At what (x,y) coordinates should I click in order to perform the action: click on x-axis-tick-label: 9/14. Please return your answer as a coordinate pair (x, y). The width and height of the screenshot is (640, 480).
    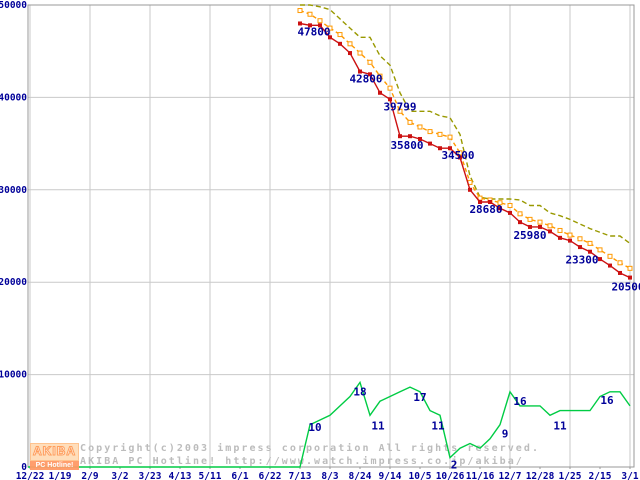
    Looking at the image, I should click on (390, 475).